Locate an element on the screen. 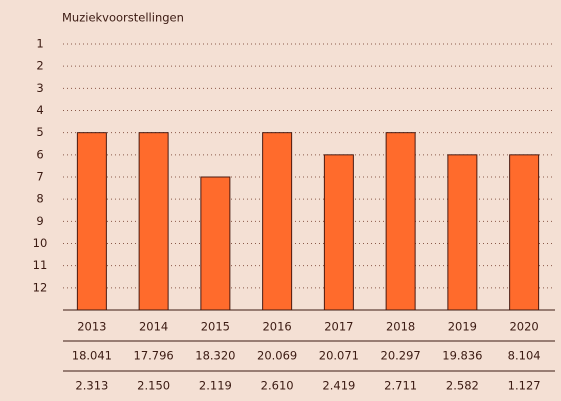  table-cell: 18.041 is located at coordinates (92, 356).